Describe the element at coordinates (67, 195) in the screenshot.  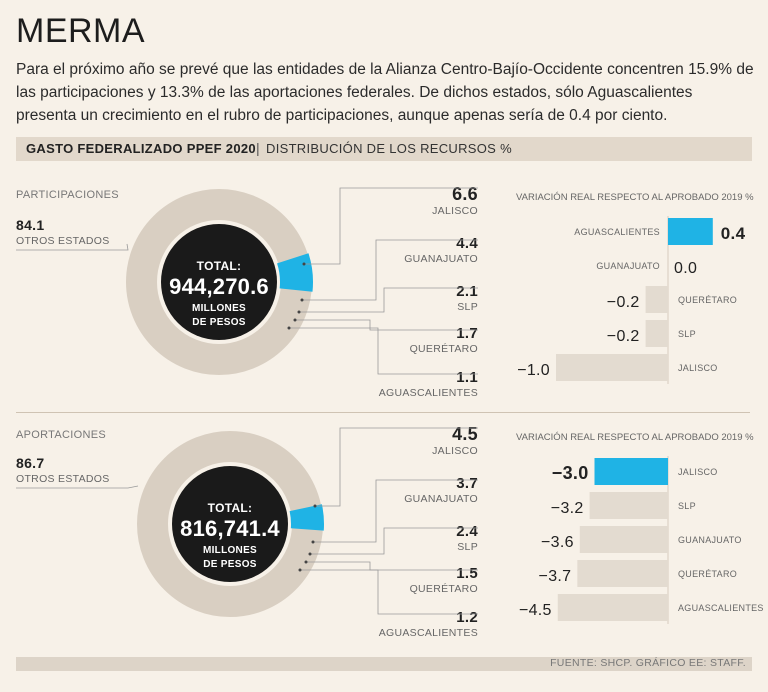
I see `participaciones-section-label: PARTICIPACIONES` at that location.